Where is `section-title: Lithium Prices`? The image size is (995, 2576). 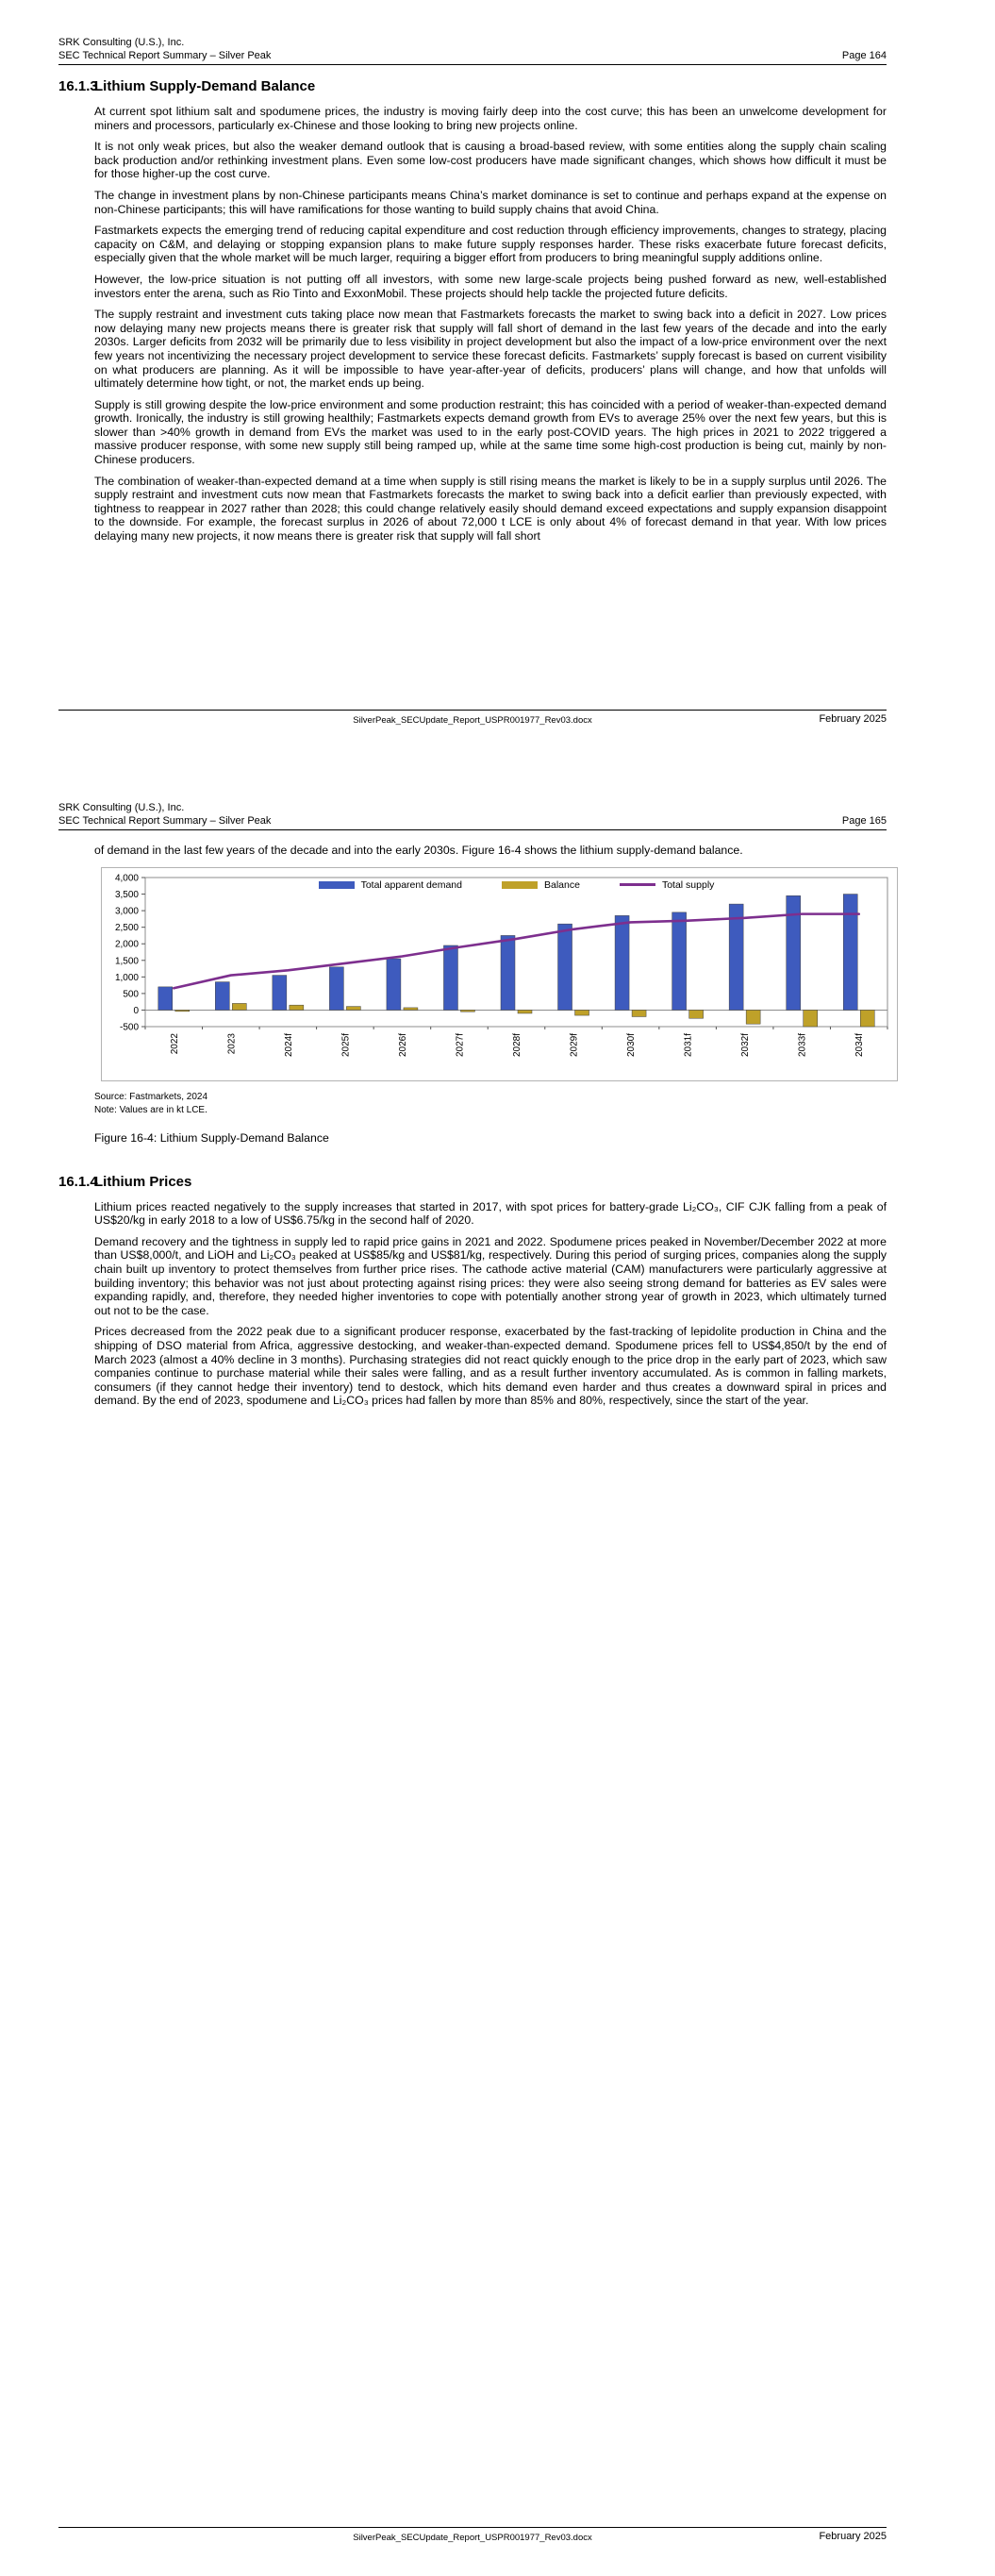
section-title: Lithium Prices is located at coordinates (143, 1181).